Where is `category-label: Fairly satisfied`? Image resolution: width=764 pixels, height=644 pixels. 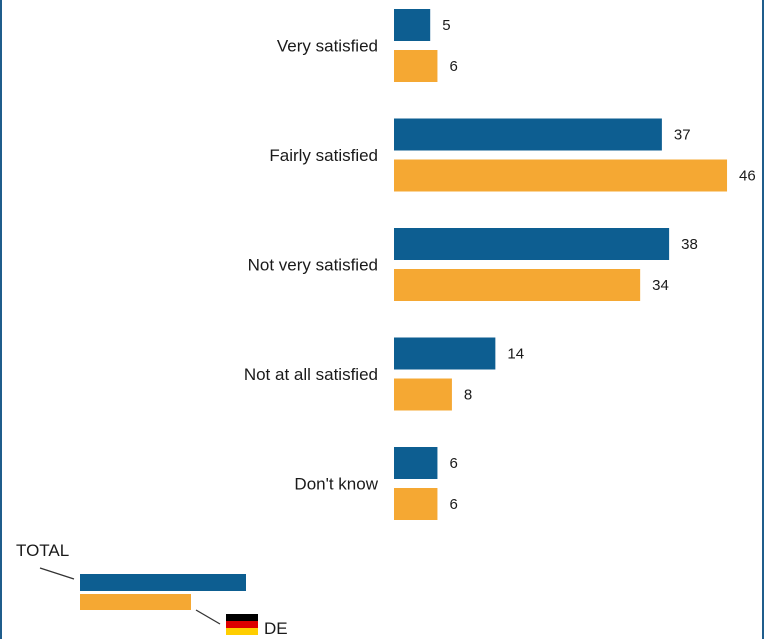 category-label: Fairly satisfied is located at coordinates (323, 155).